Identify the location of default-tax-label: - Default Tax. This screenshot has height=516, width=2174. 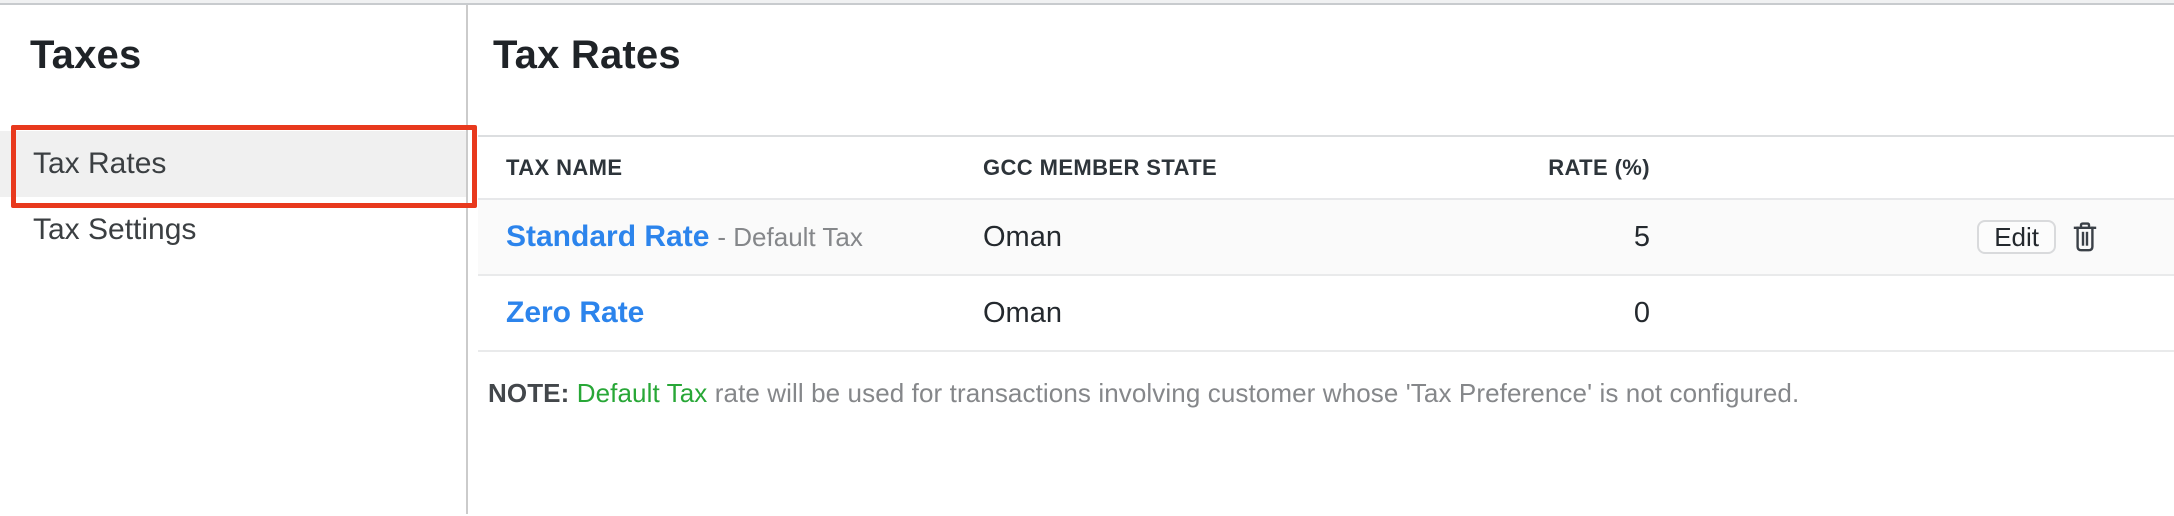
(790, 237).